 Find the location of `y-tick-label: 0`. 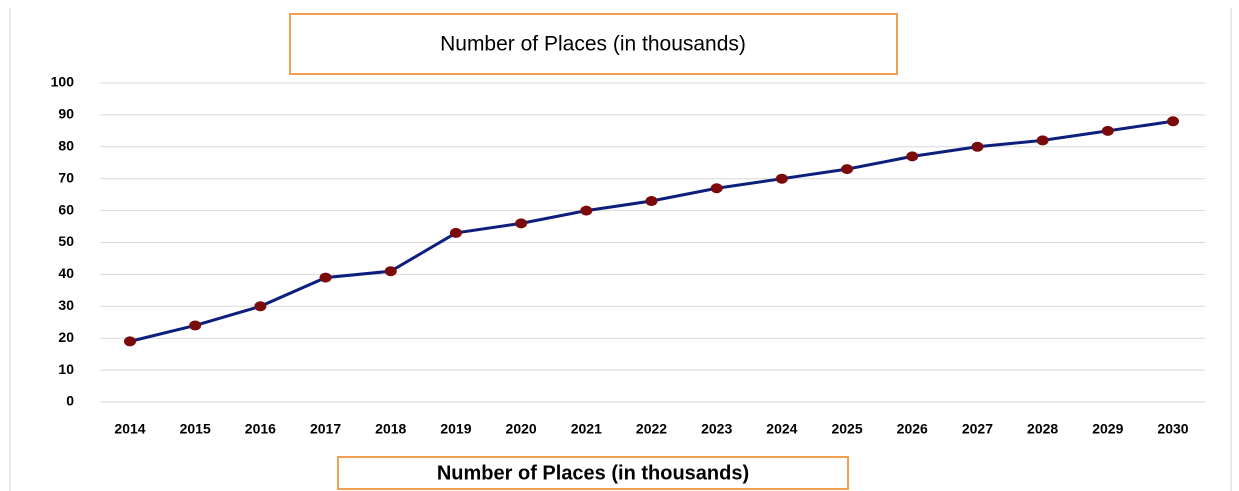

y-tick-label: 0 is located at coordinates (70, 401).